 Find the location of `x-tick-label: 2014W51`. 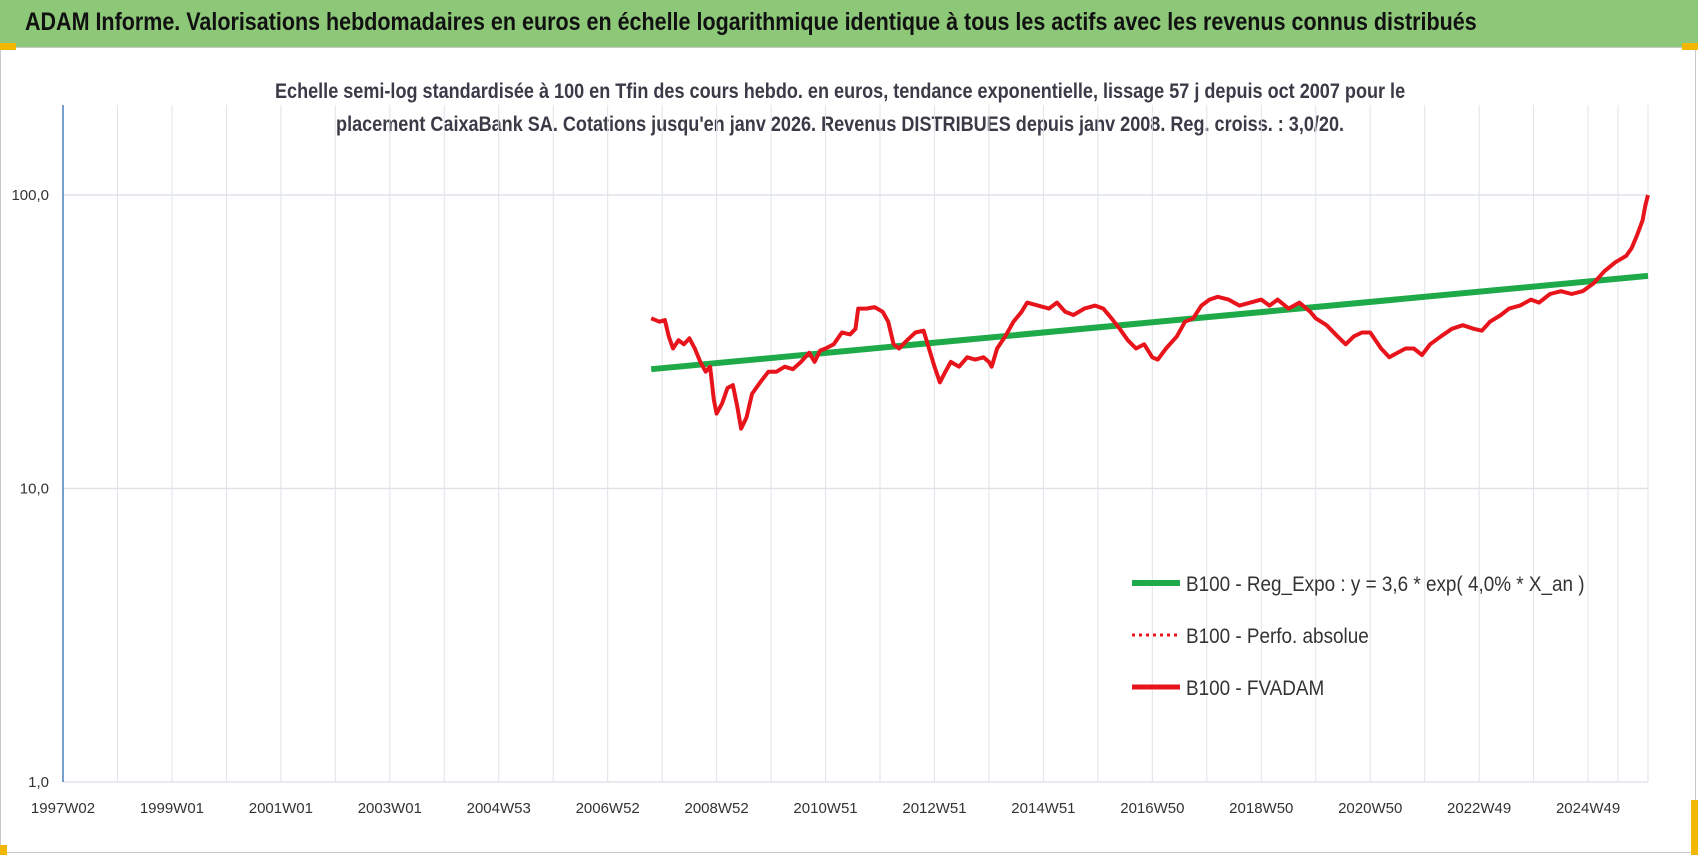

x-tick-label: 2014W51 is located at coordinates (1043, 808).